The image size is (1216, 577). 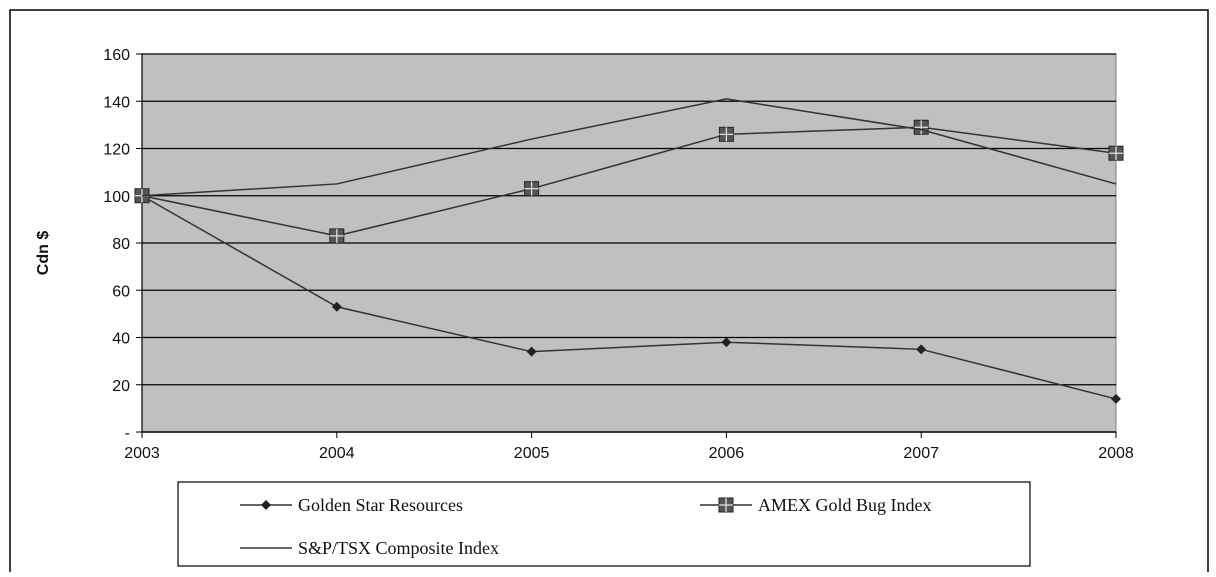 I want to click on series-line, so click(x=629, y=147).